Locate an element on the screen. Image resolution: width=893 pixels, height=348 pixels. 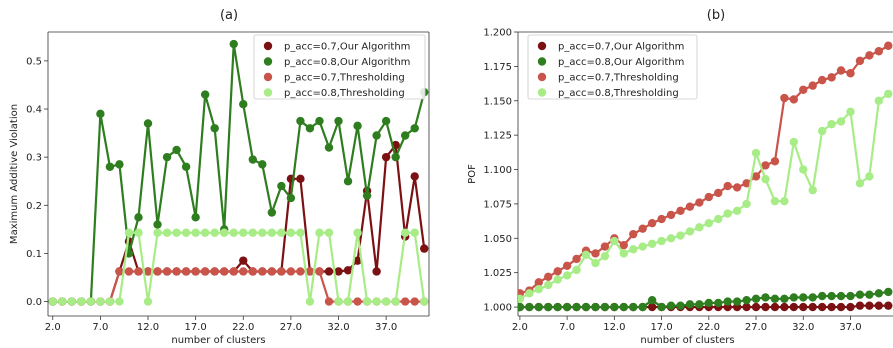
series-line is located at coordinates (238, 286).